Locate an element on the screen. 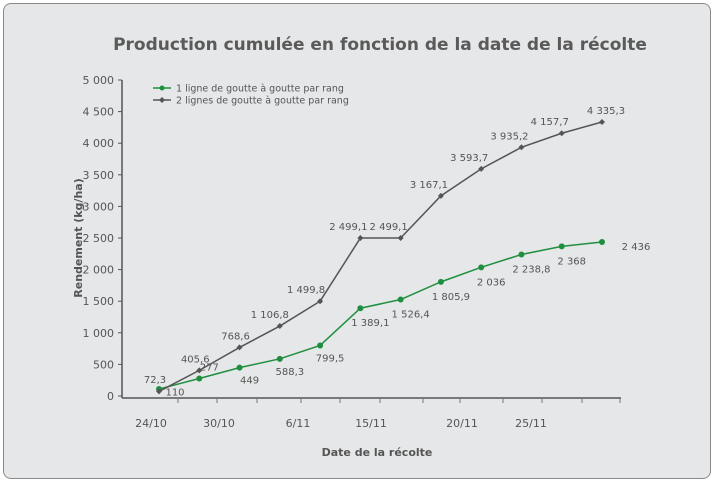 This screenshot has width=714, height=481. data-label: 72,3 is located at coordinates (155, 380).